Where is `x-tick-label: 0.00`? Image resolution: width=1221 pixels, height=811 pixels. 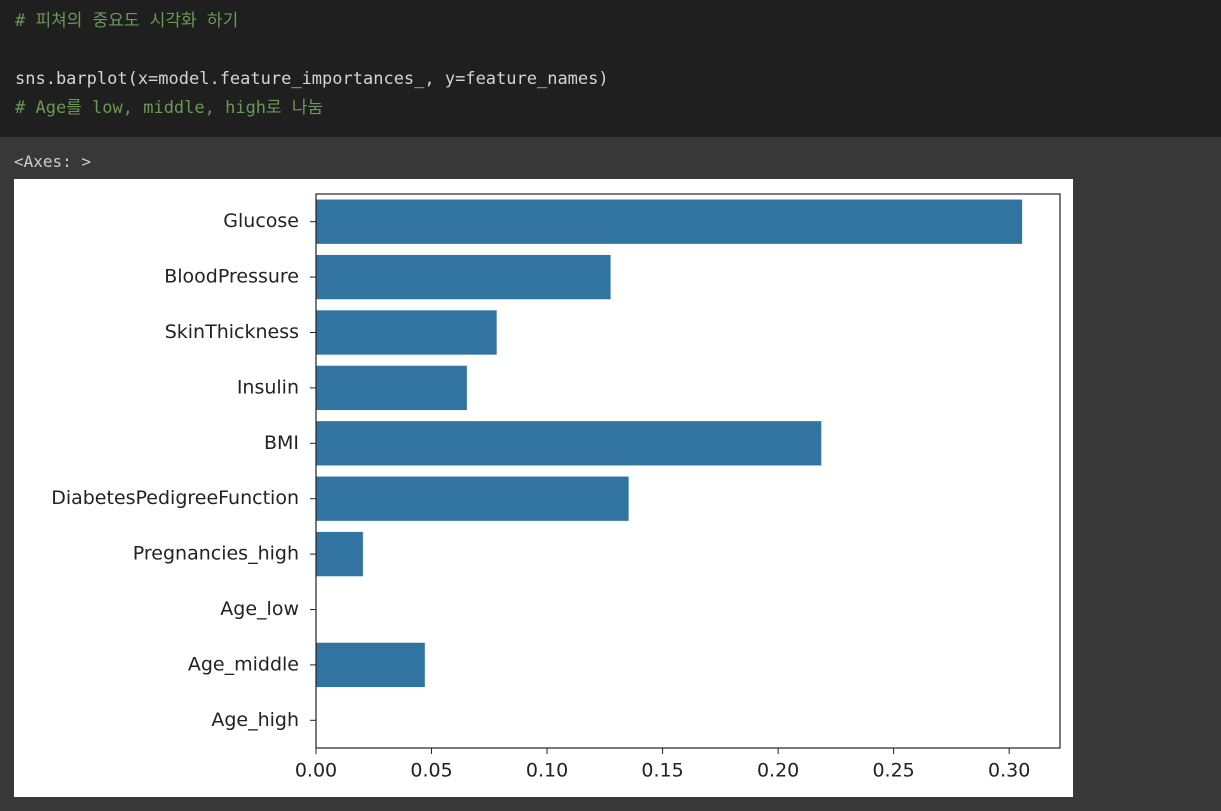 x-tick-label: 0.00 is located at coordinates (316, 771).